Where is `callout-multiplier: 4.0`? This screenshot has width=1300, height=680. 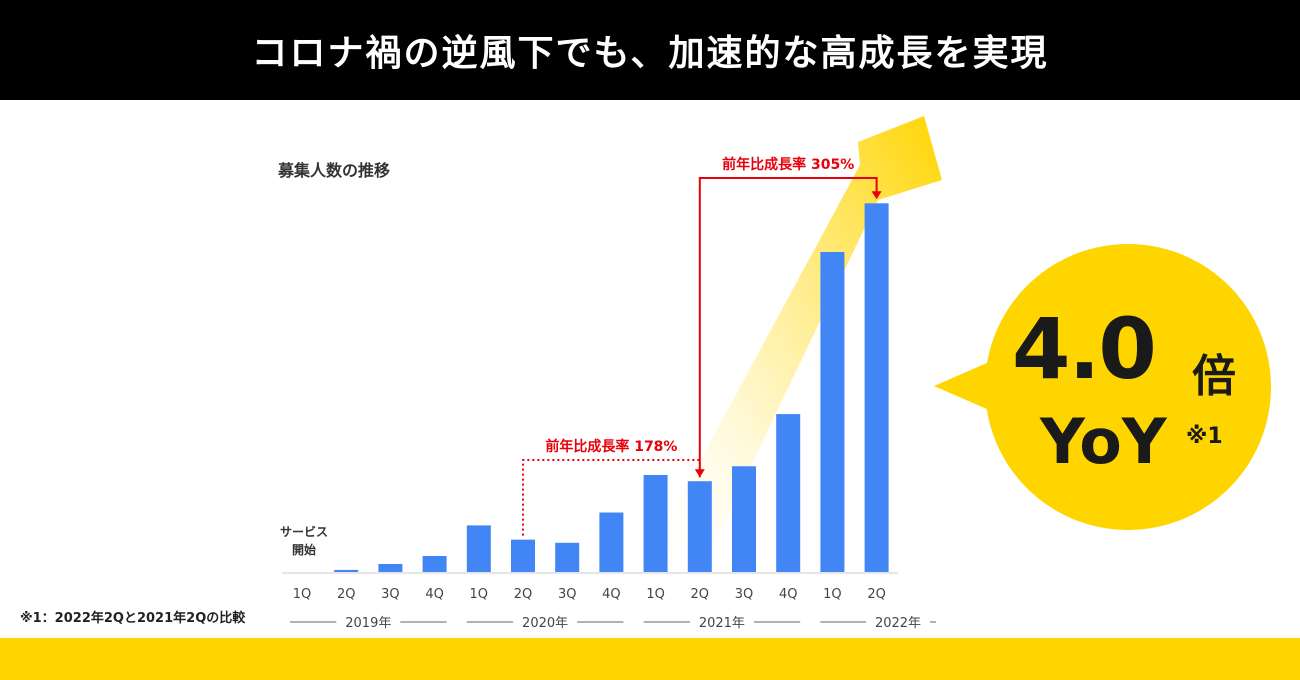 callout-multiplier: 4.0 is located at coordinates (1084, 349).